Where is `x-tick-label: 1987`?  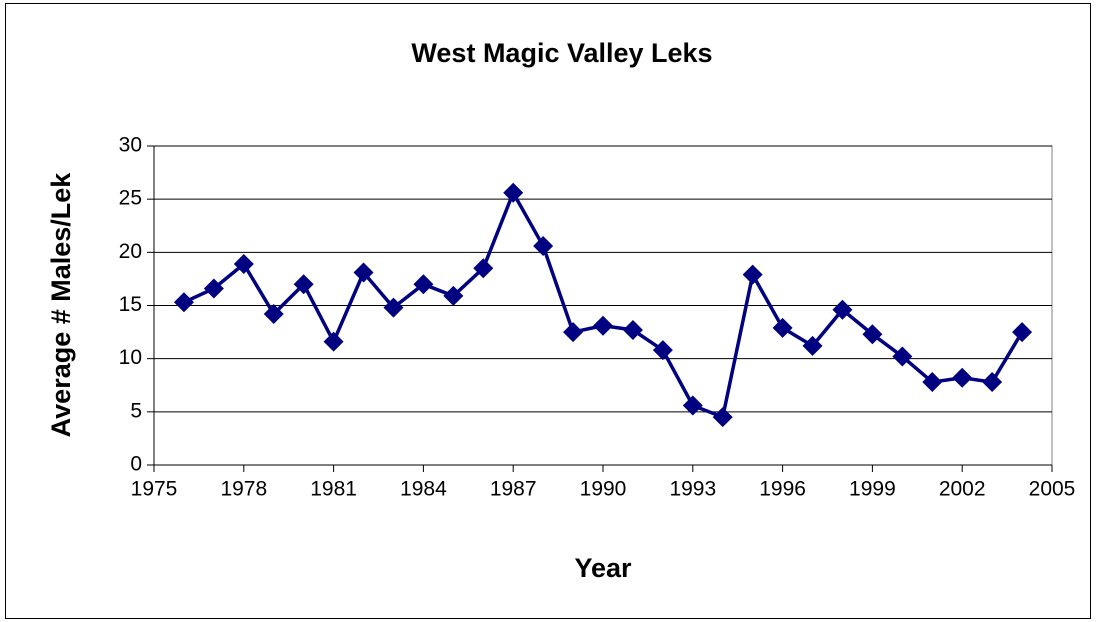
x-tick-label: 1987 is located at coordinates (513, 489).